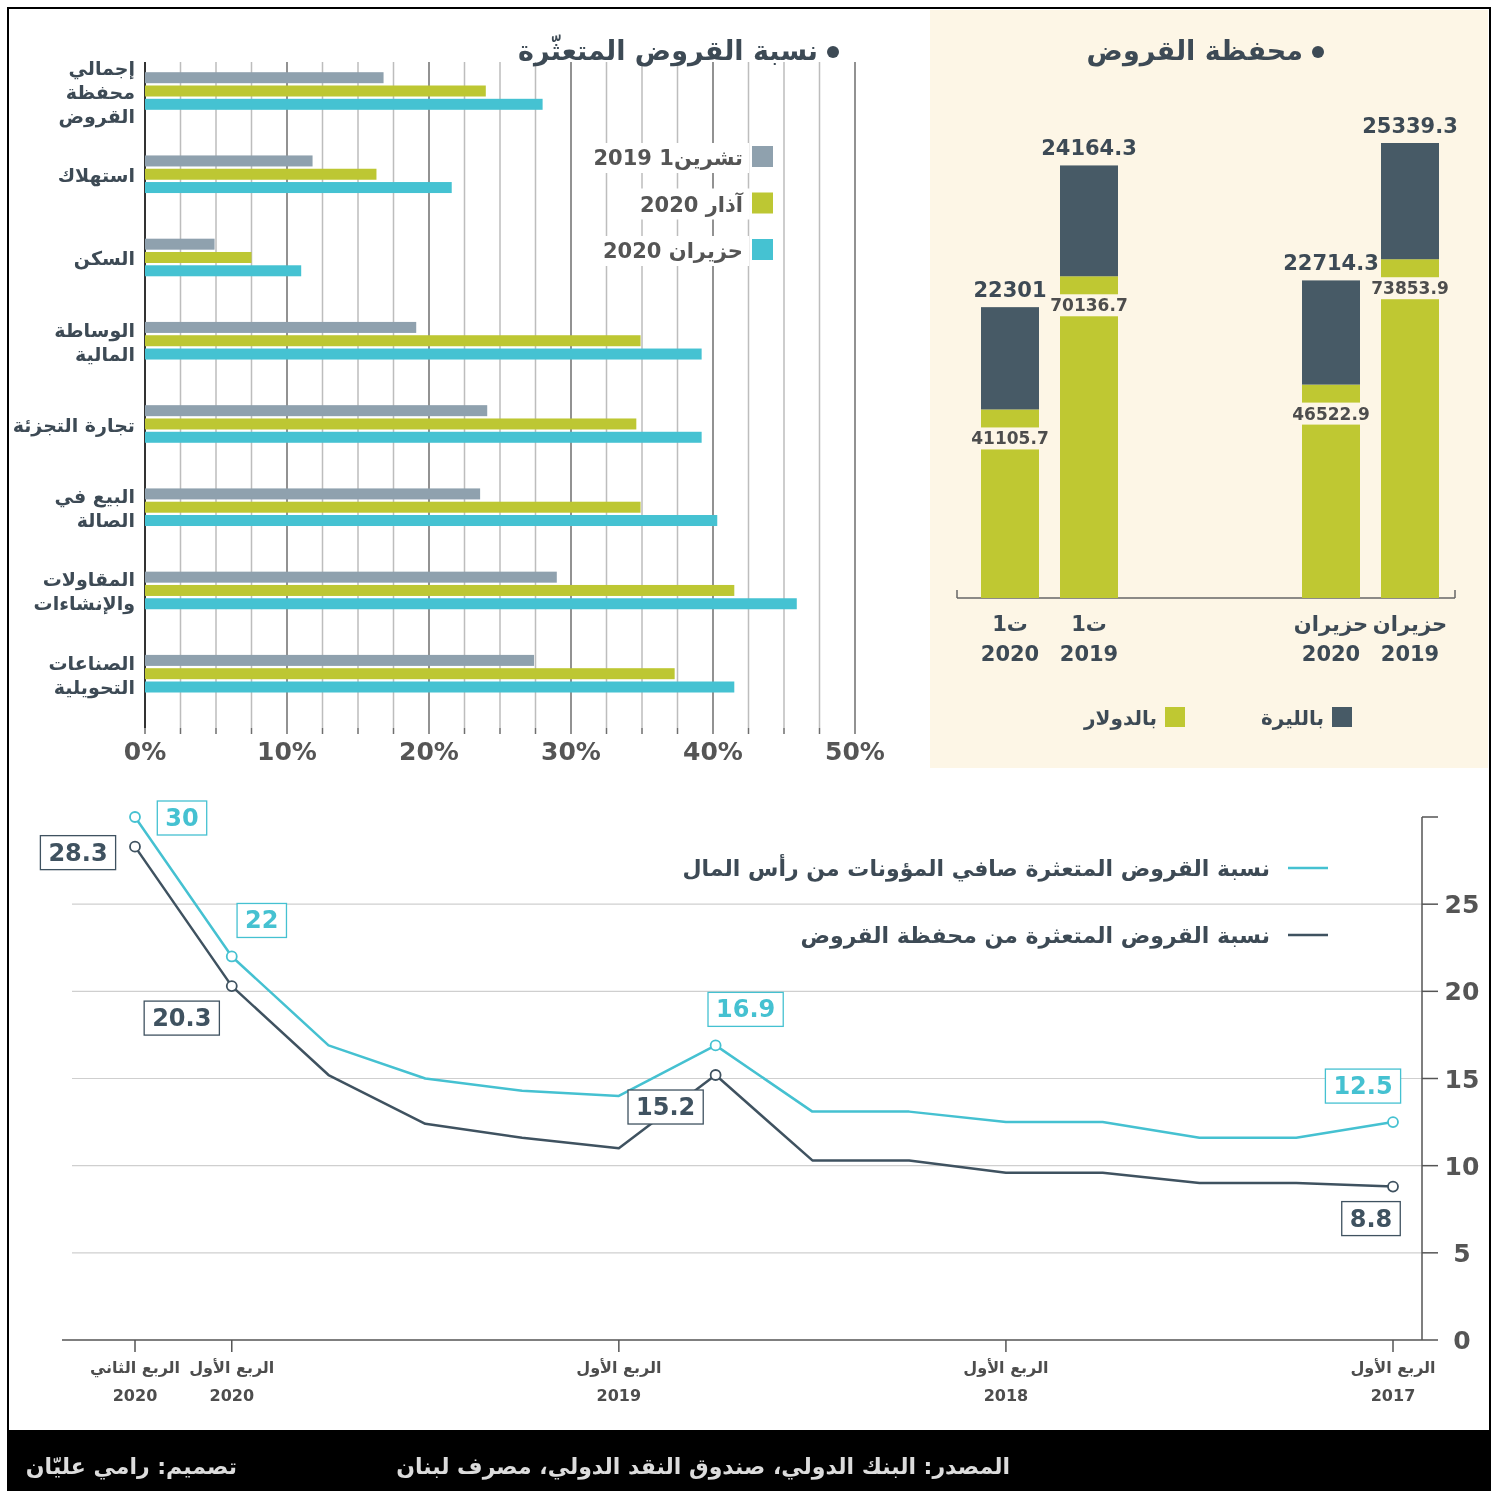 Image resolution: width=1497 pixels, height=1491 pixels. I want to click on x-tick-label: 0%, so click(145, 751).